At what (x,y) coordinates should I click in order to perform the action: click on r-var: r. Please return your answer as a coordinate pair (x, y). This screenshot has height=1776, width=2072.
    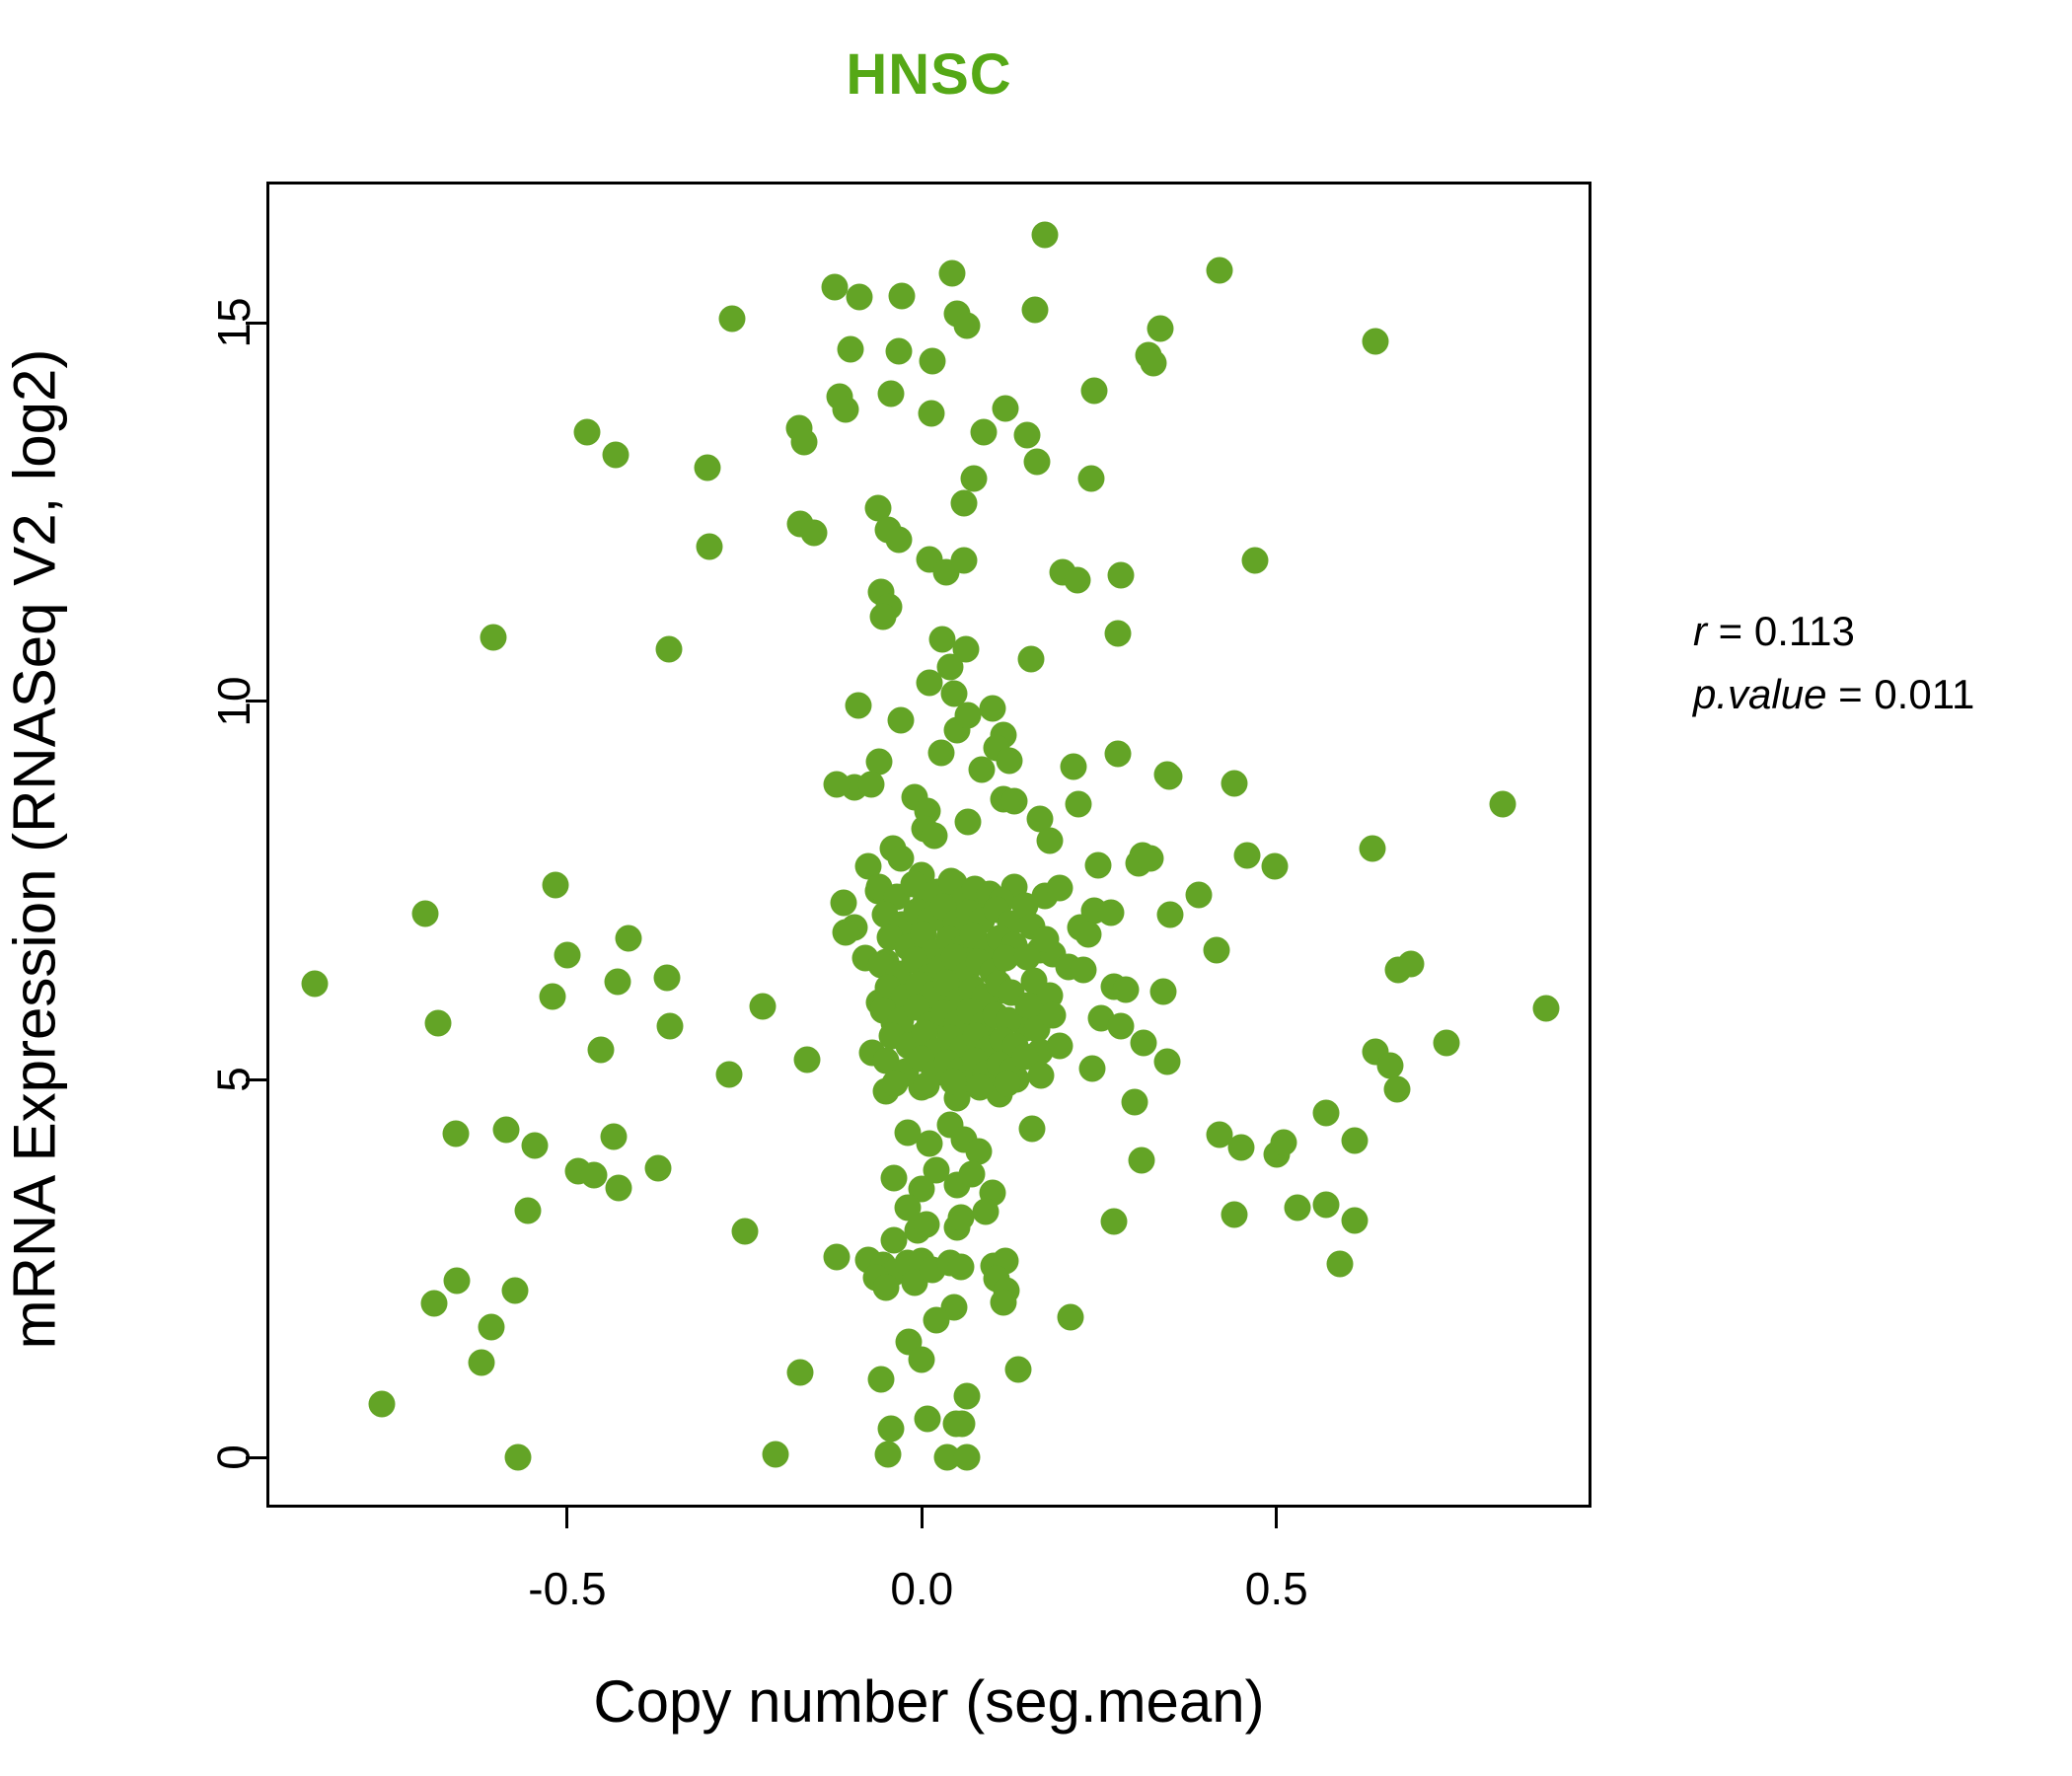
    Looking at the image, I should click on (1700, 631).